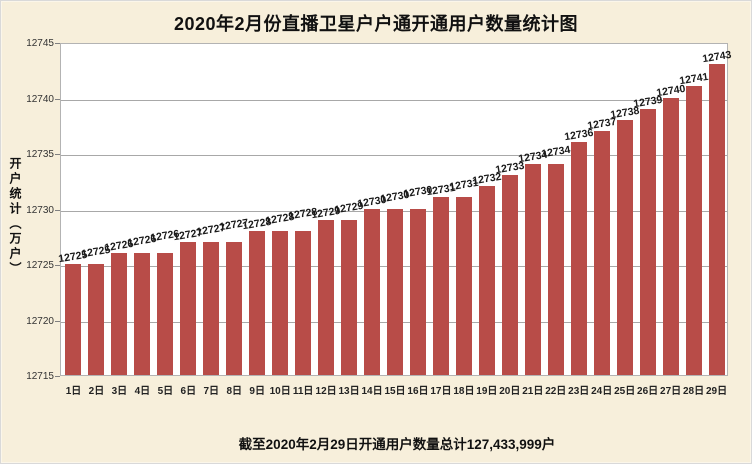  Describe the element at coordinates (188, 308) in the screenshot. I see `bar-6日` at that location.